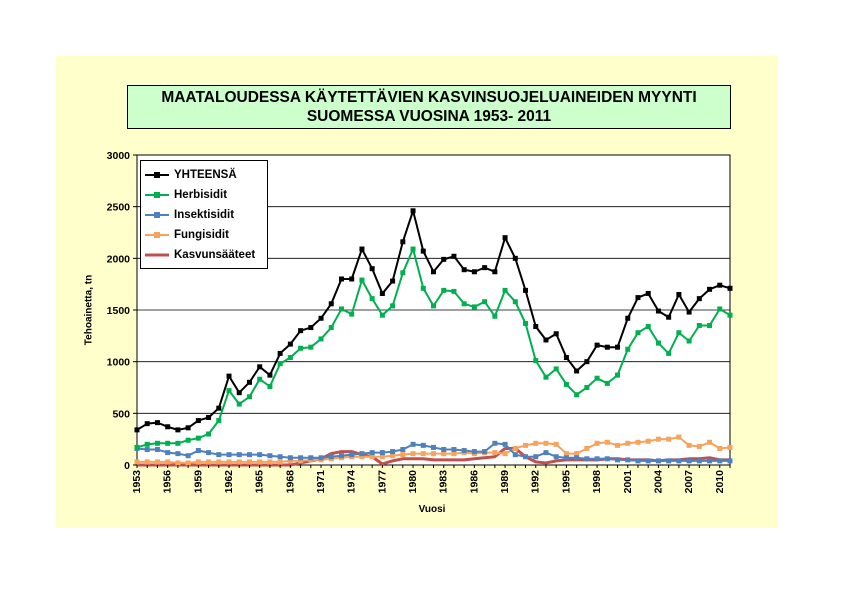 The width and height of the screenshot is (842, 595). What do you see at coordinates (119, 208) in the screenshot?
I see `y-tick-label: 2500` at bounding box center [119, 208].